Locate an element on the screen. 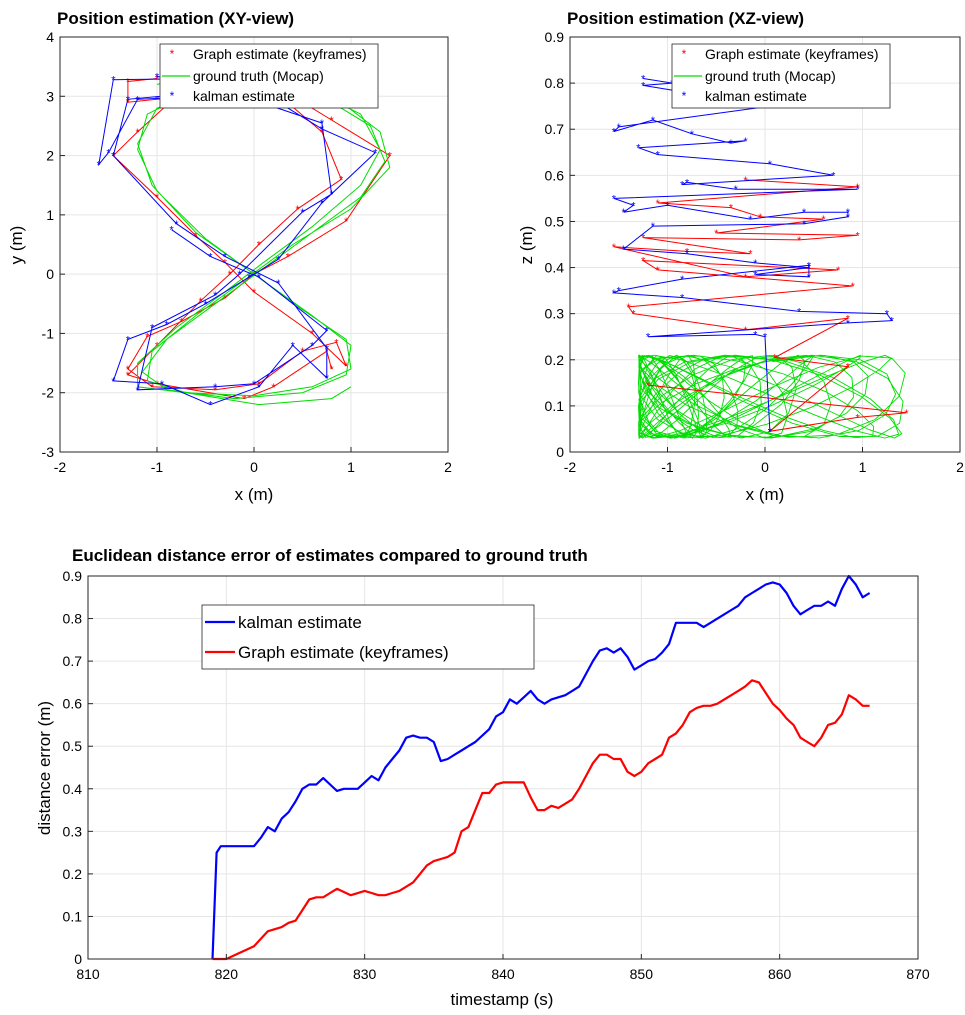 The image size is (965, 1015). xz-legend-kalman: kalman estimate is located at coordinates (756, 96).